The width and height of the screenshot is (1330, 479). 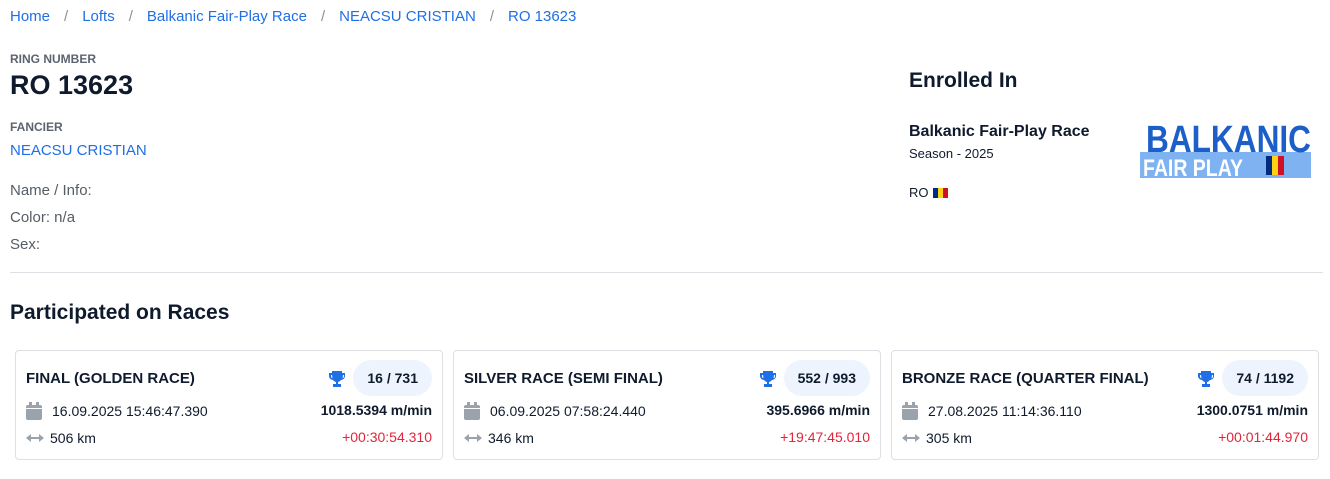 I want to click on color-info: Color: n/a, so click(x=43, y=217).